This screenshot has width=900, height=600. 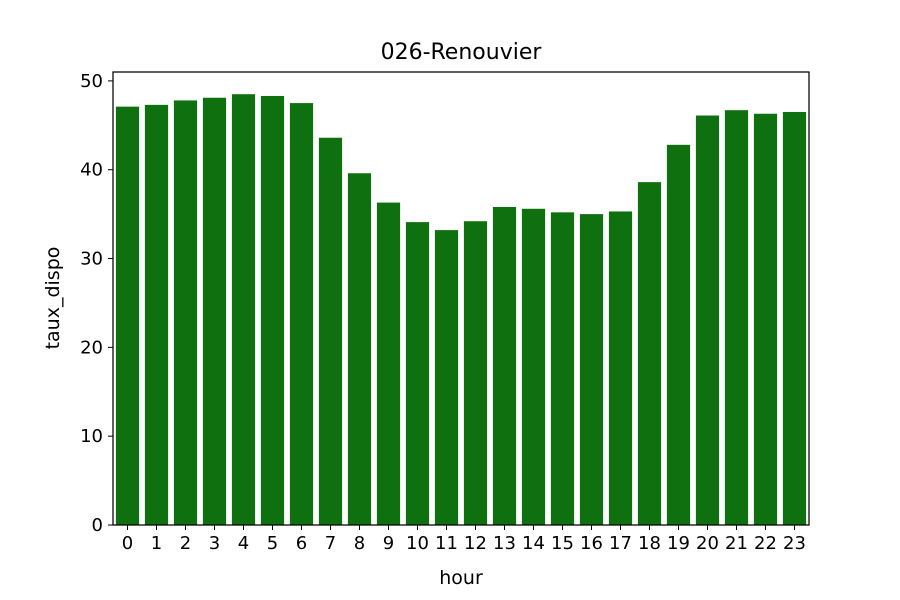 I want to click on x-tick-label: 4, so click(x=243, y=543).